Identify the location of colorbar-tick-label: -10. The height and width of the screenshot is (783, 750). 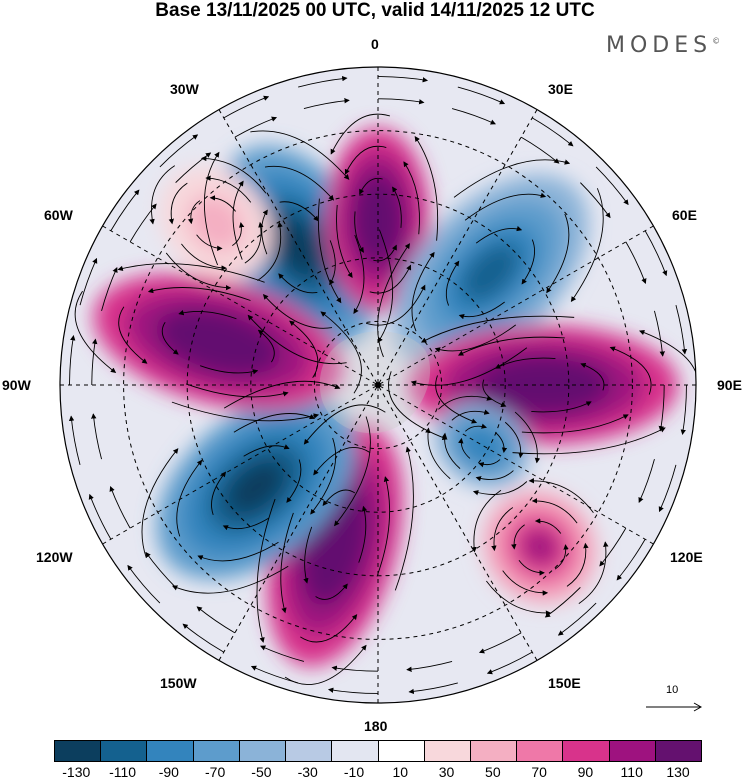
(354, 772).